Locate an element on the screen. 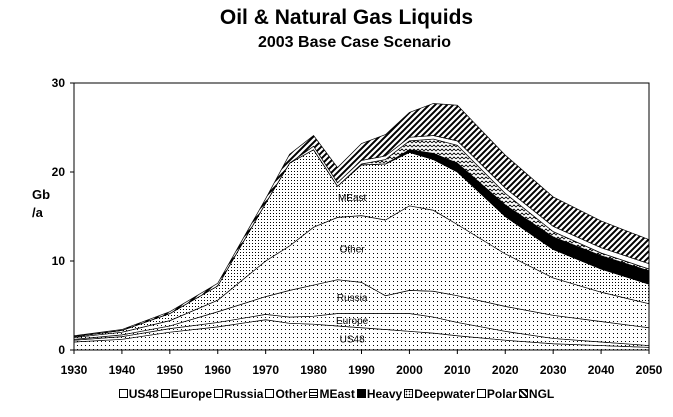 The width and height of the screenshot is (673, 417). area-label-other: Other is located at coordinates (353, 250).